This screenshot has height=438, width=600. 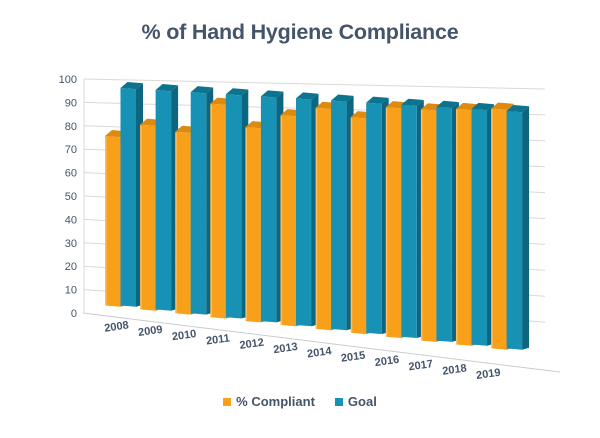 What do you see at coordinates (198, 203) in the screenshot?
I see `bar-2010-goal` at bounding box center [198, 203].